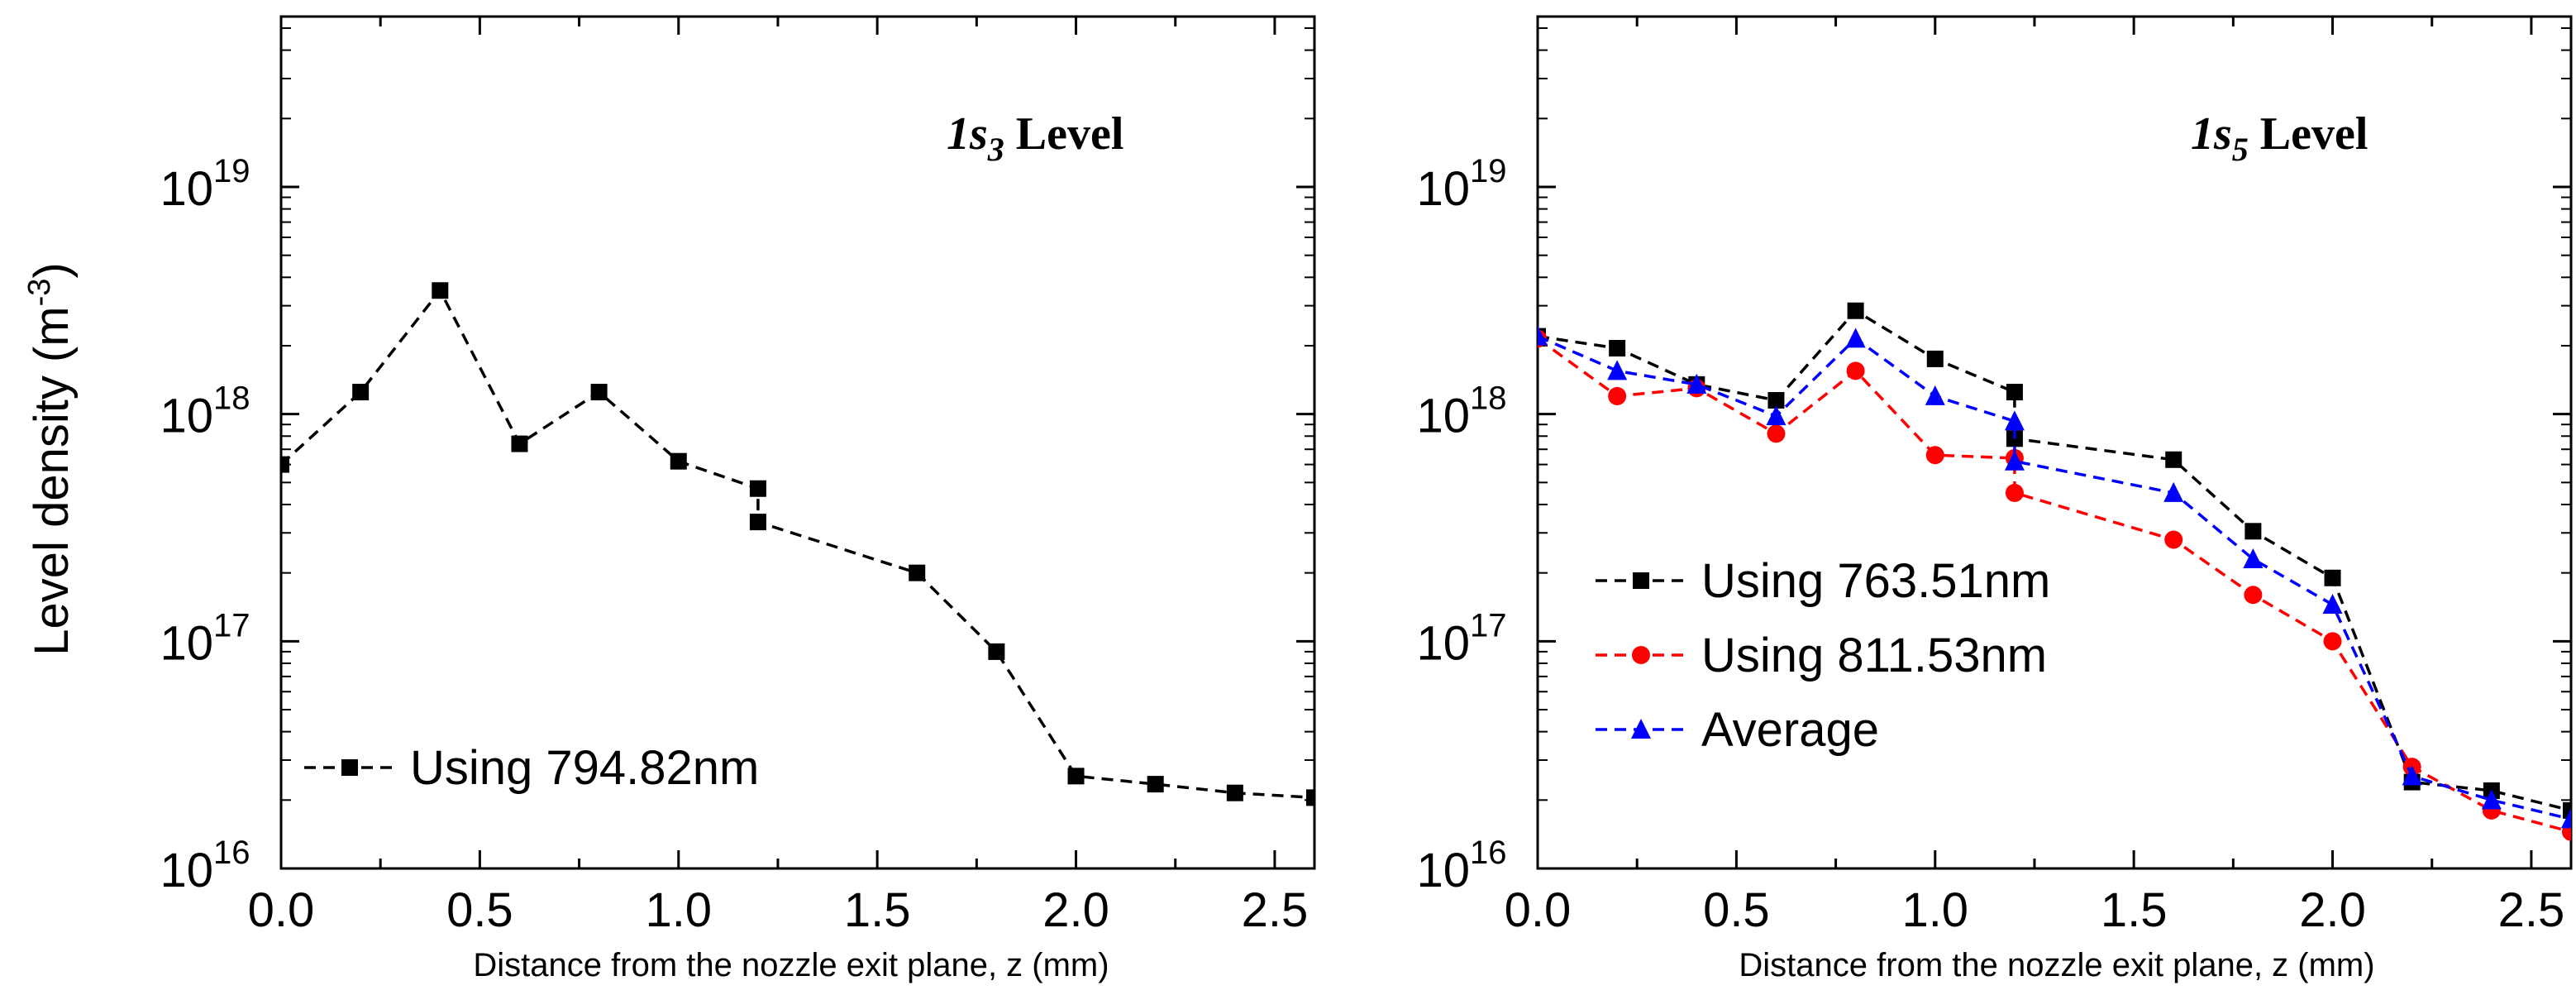 The image size is (2576, 995). Describe the element at coordinates (1875, 581) in the screenshot. I see `legend-label: Using 763.51nm` at that location.